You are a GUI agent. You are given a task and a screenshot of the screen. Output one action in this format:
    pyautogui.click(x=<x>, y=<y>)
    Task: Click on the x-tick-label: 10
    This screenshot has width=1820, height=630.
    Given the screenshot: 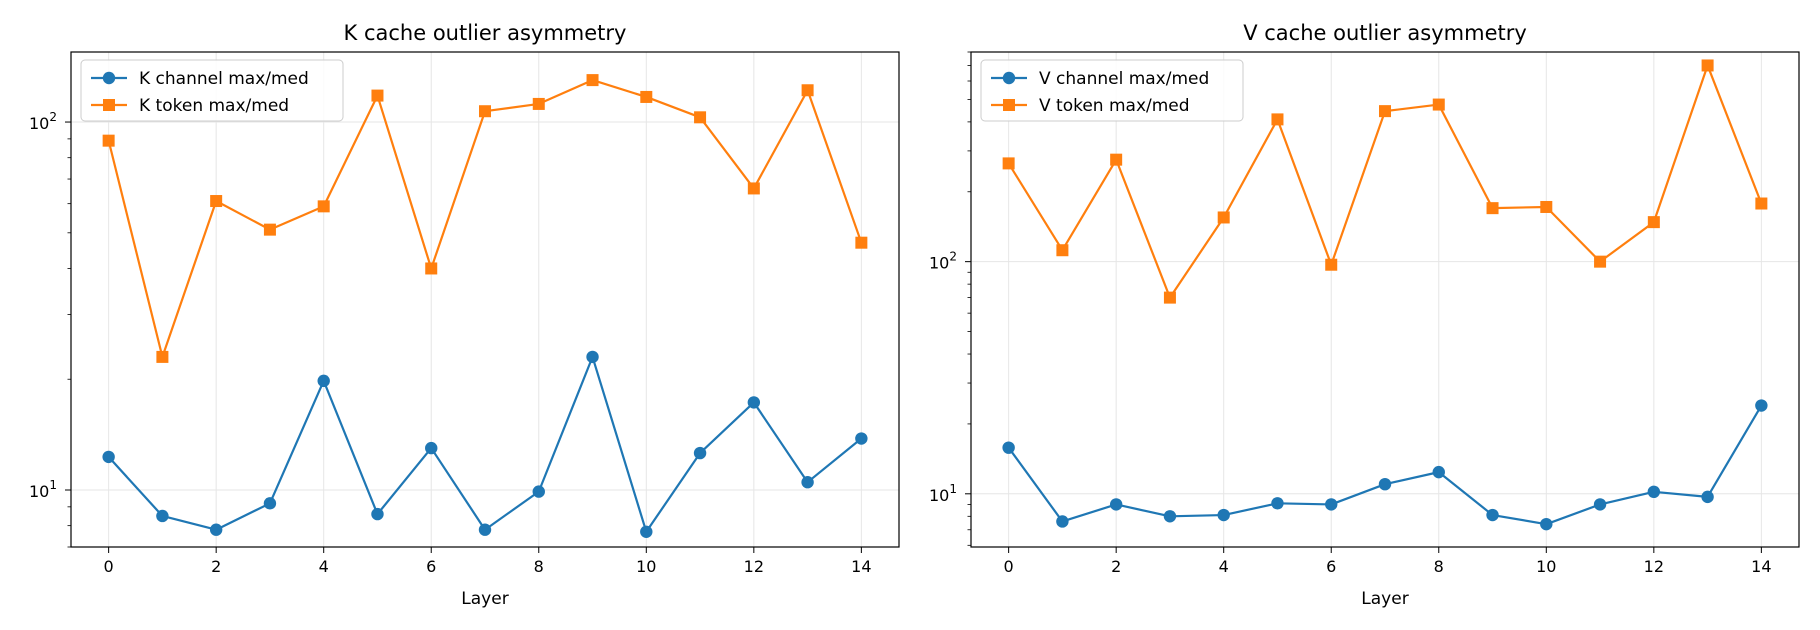 What is the action you would take?
    pyautogui.click(x=646, y=566)
    